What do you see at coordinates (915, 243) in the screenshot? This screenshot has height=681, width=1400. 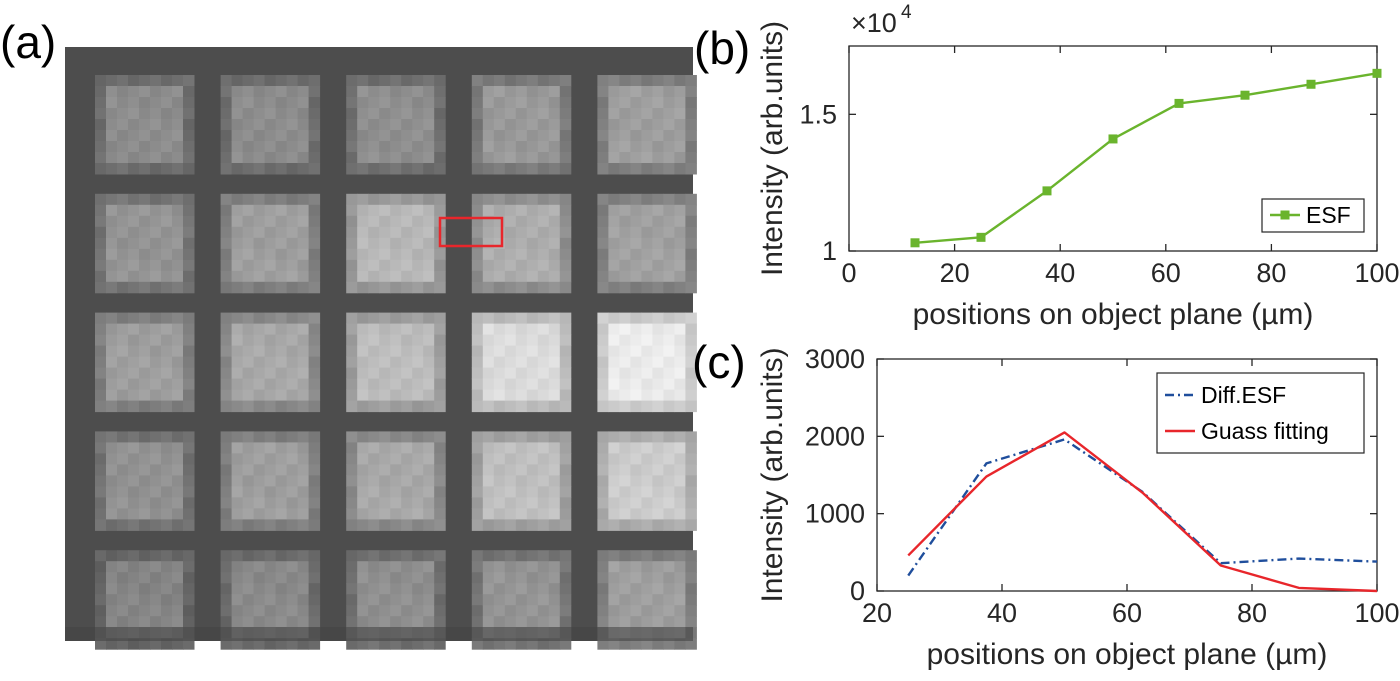 I see `data-point` at bounding box center [915, 243].